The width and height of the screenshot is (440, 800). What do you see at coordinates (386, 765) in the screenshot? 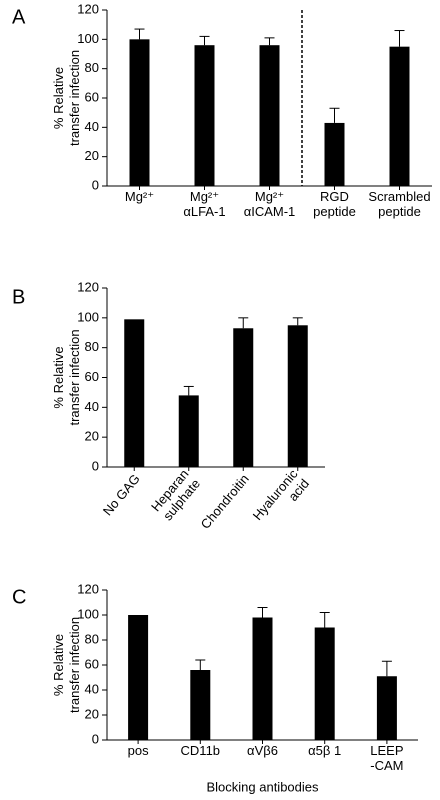
I see `x-tick-label-line: -CAM` at bounding box center [386, 765].